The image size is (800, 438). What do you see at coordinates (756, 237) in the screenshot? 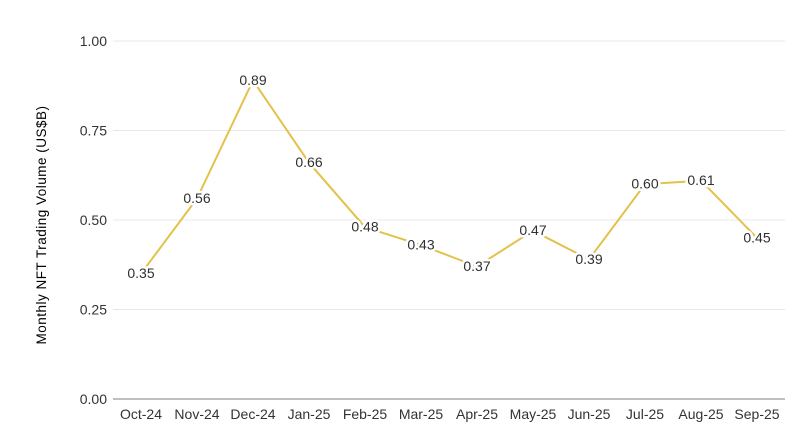
I see `data-label: 0.45` at bounding box center [756, 237].